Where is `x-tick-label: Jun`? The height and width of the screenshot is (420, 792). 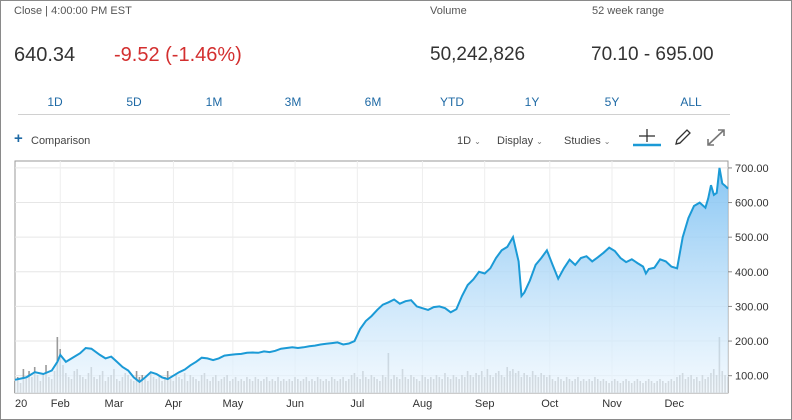 x-tick-label: Jun is located at coordinates (295, 404).